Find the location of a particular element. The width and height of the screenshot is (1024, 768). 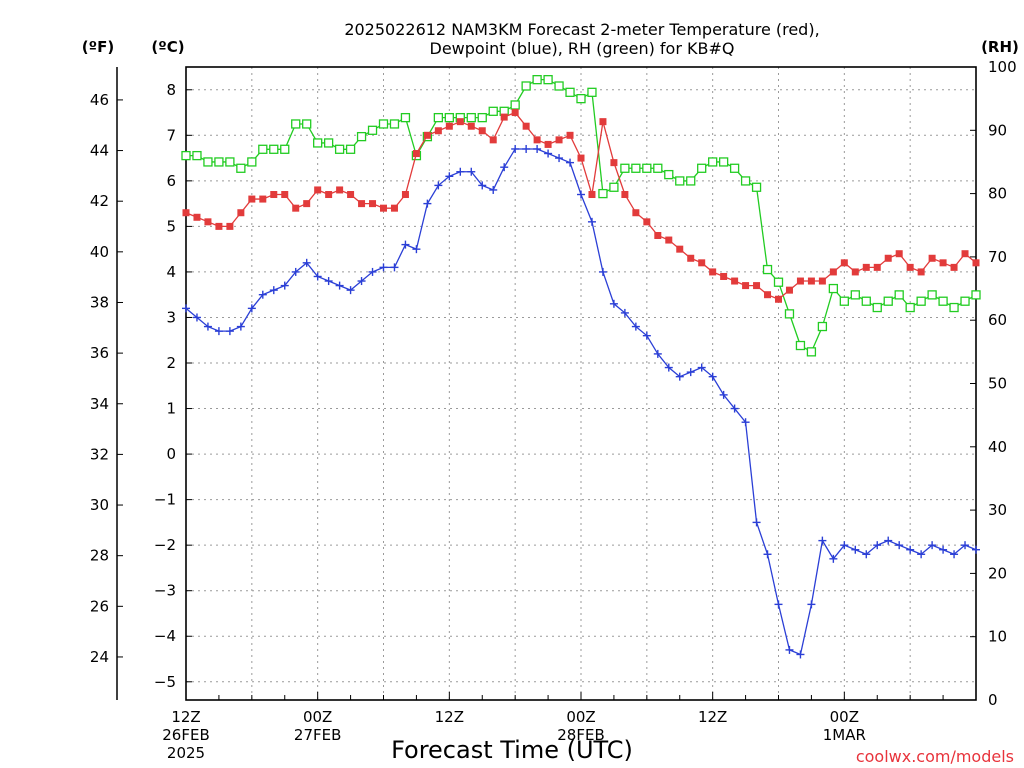

credit-text: coolwx.com/models is located at coordinates (935, 756).